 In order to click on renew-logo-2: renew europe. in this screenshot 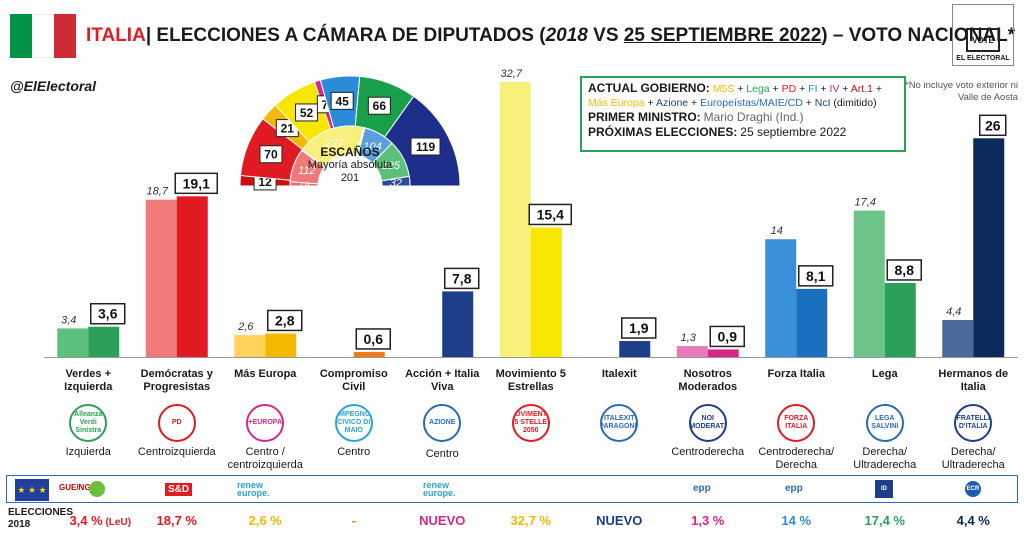, I will do `click(439, 489)`.